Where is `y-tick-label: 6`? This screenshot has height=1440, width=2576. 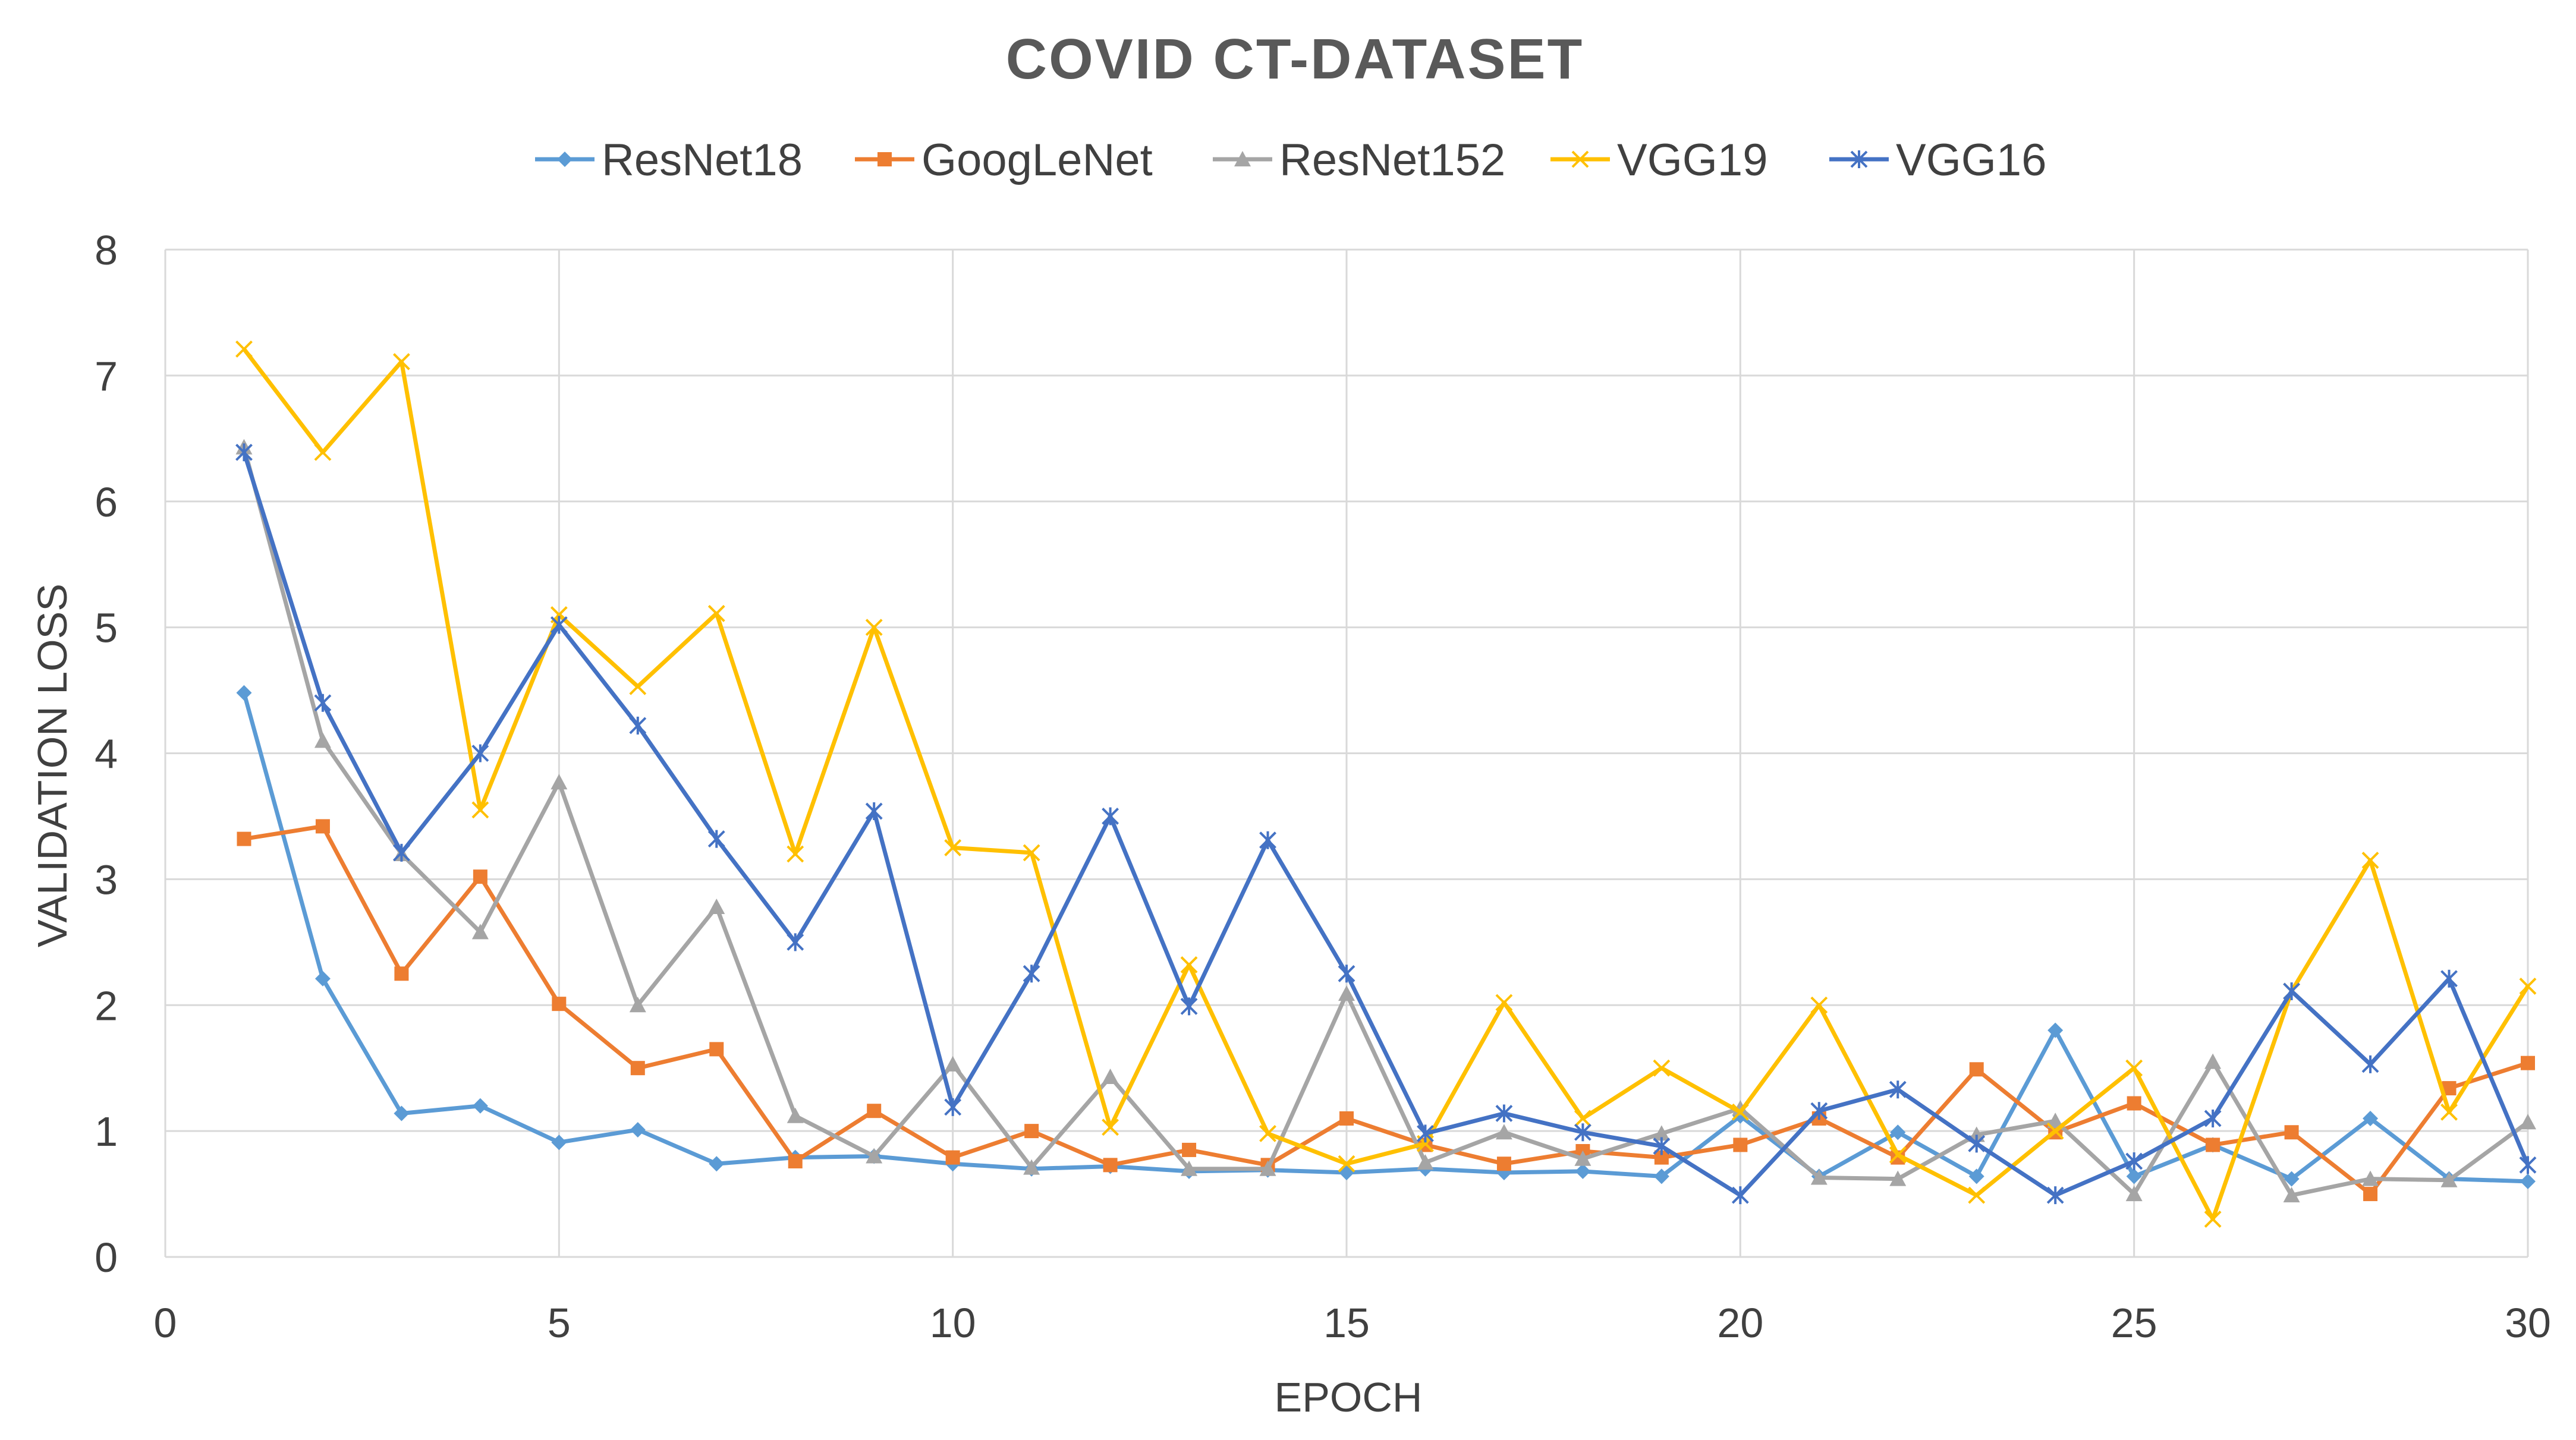 y-tick-label: 6 is located at coordinates (106, 502).